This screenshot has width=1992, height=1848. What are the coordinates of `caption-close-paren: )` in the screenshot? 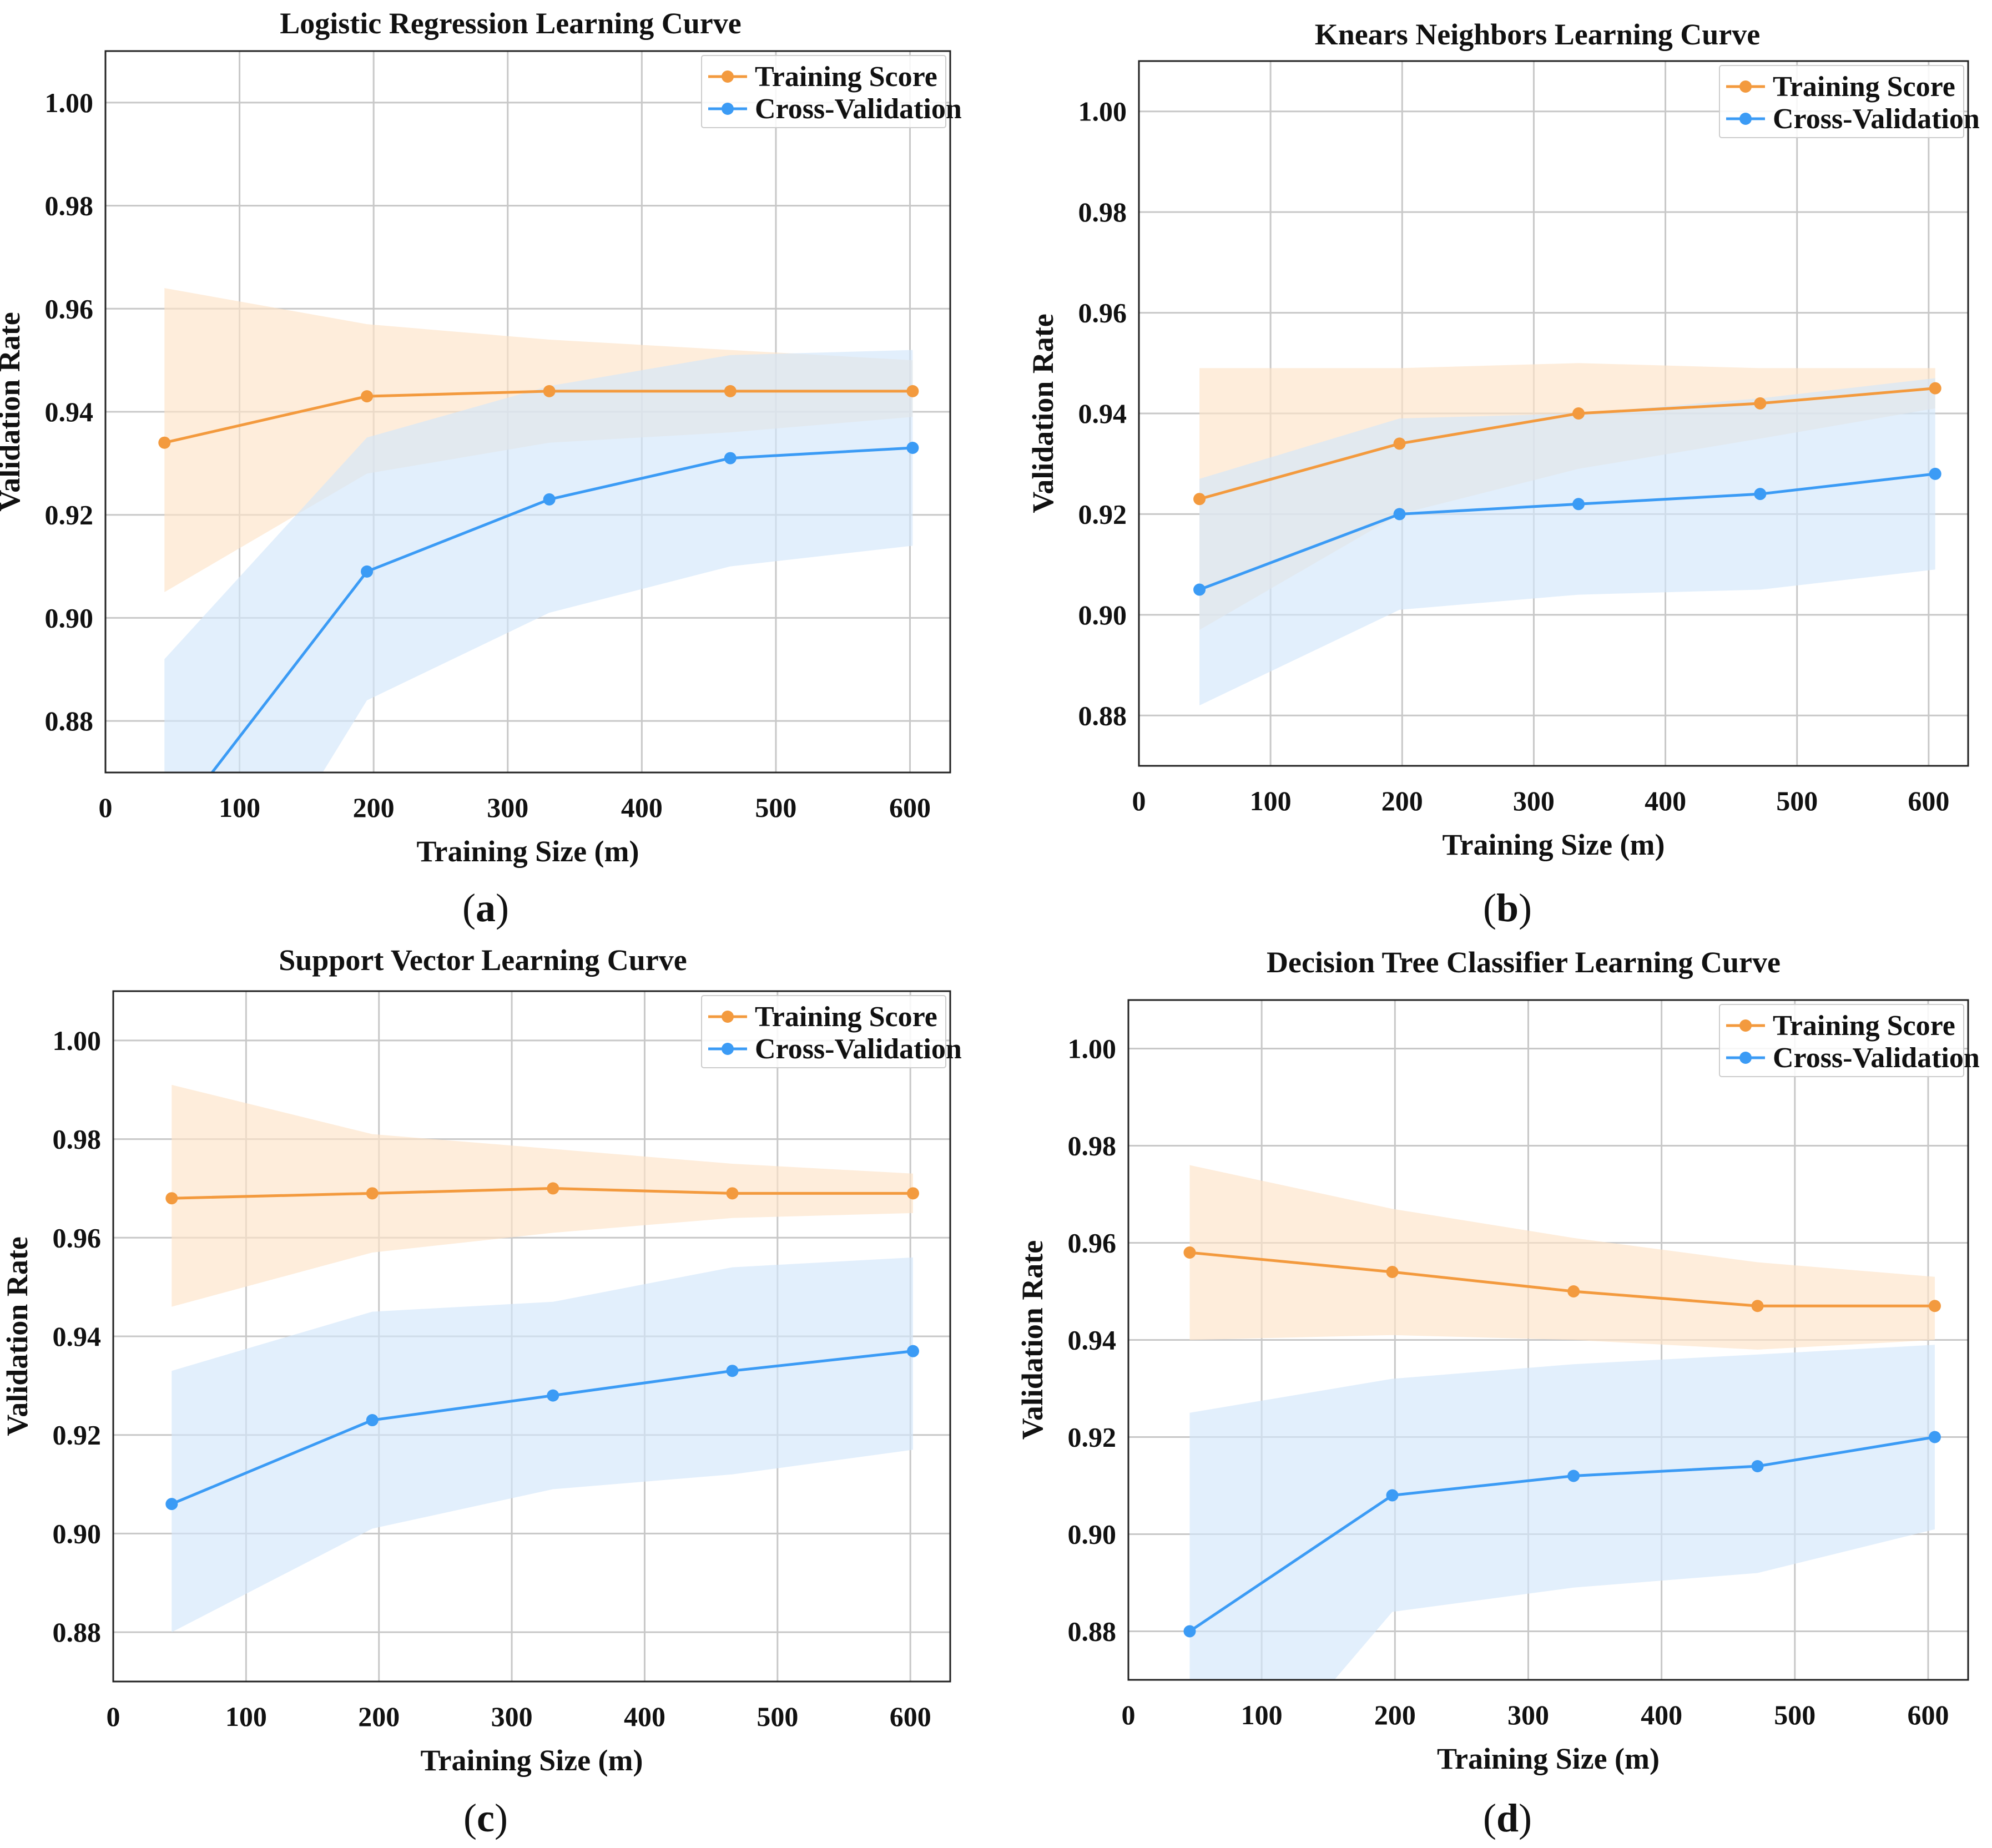 It's located at (1525, 908).